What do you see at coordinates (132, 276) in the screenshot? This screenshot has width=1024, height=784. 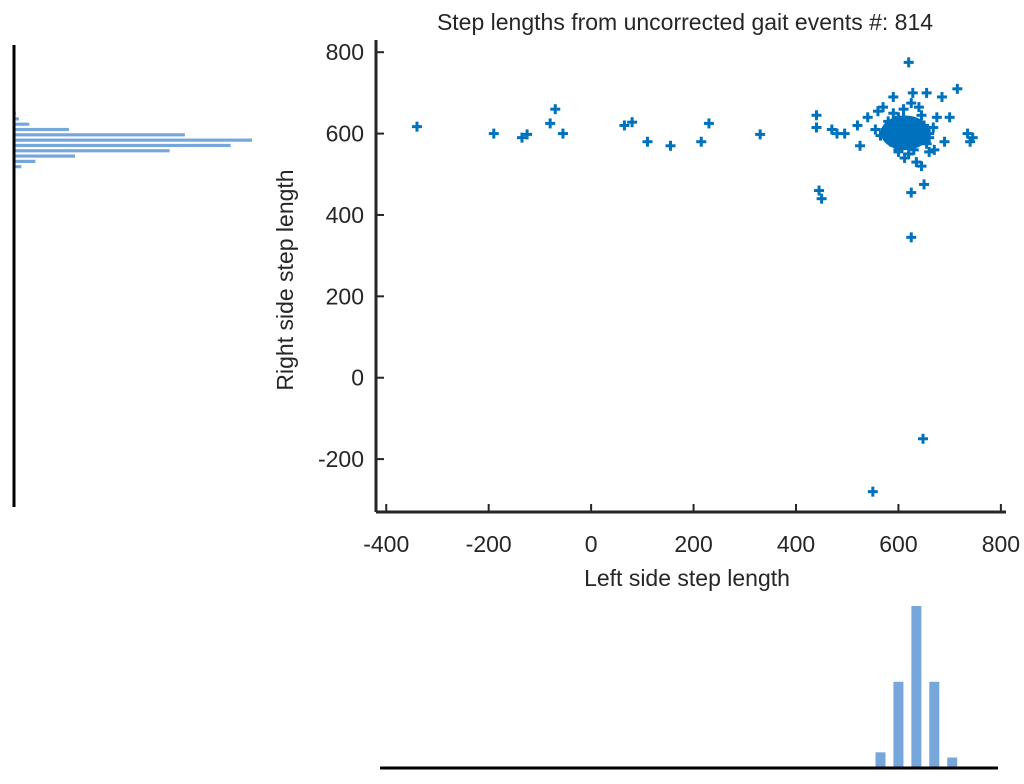 I see `y-marginal-histogram` at bounding box center [132, 276].